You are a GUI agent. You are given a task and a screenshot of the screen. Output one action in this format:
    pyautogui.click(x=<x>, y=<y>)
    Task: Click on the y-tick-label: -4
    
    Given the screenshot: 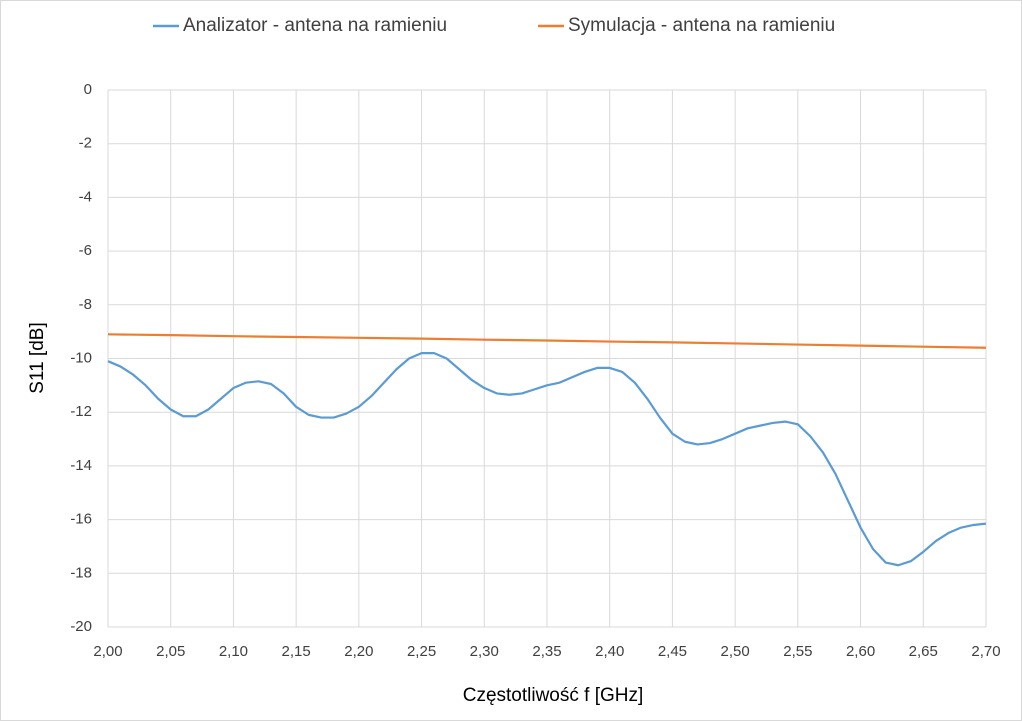 What is the action you would take?
    pyautogui.click(x=85, y=196)
    